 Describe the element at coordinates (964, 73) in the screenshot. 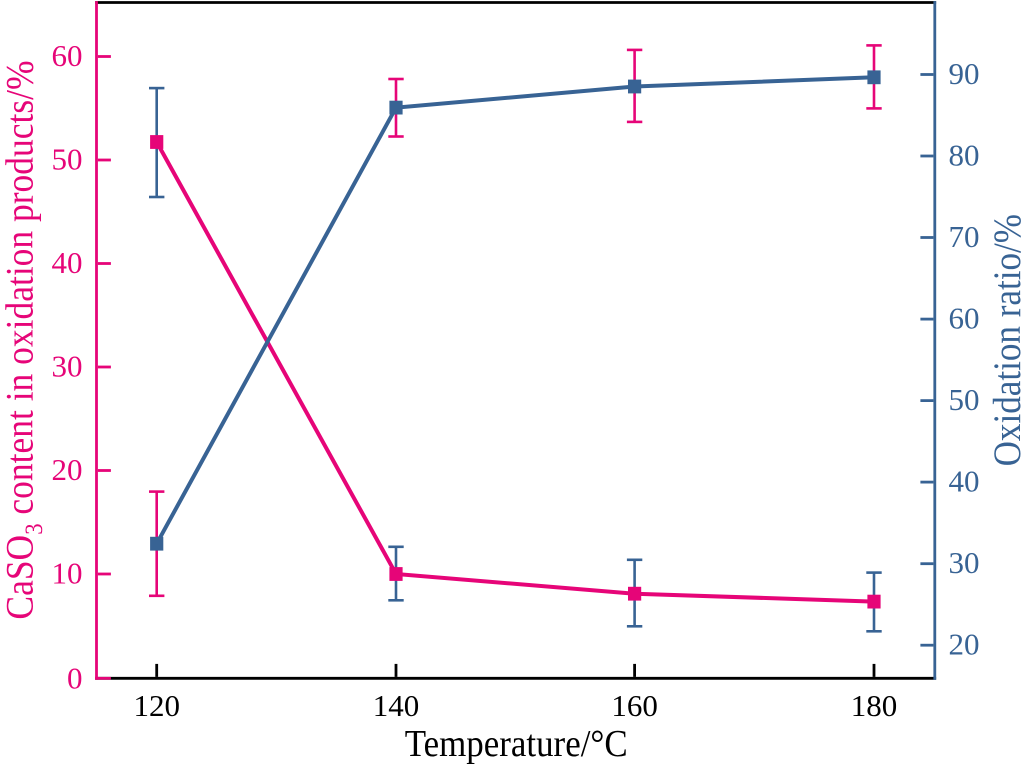

I see `svg-text: 90` at that location.